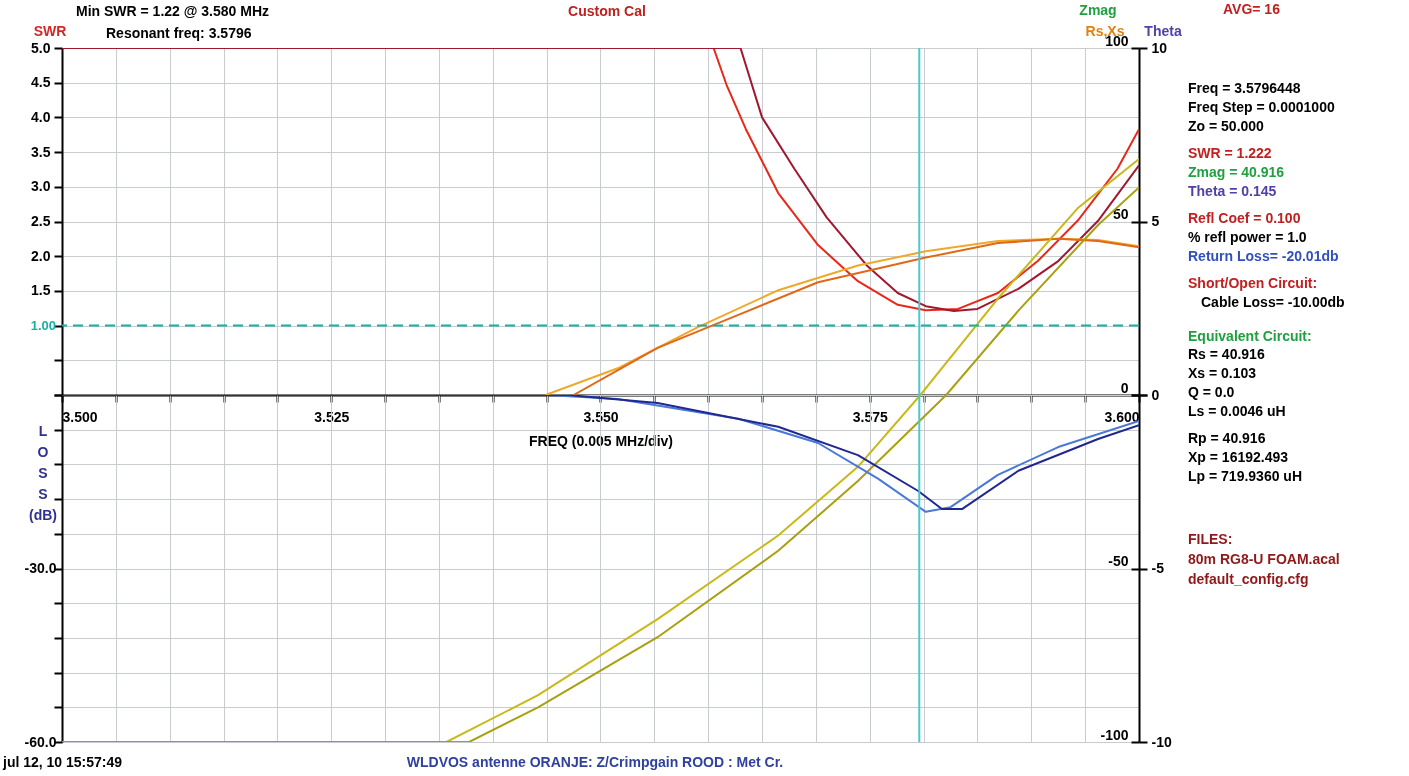  Describe the element at coordinates (1098, 10) in the screenshot. I see `text: Zmag` at that location.